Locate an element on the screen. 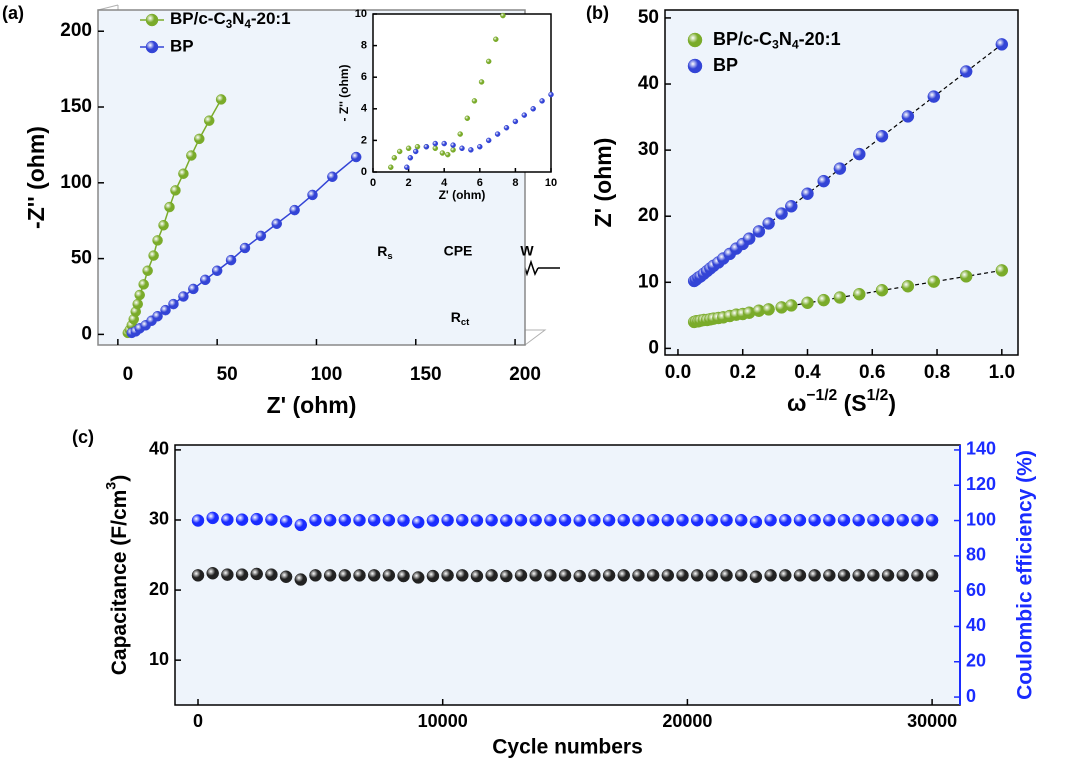 The height and width of the screenshot is (762, 1080). y-tick-label: 10 is located at coordinates (159, 659).